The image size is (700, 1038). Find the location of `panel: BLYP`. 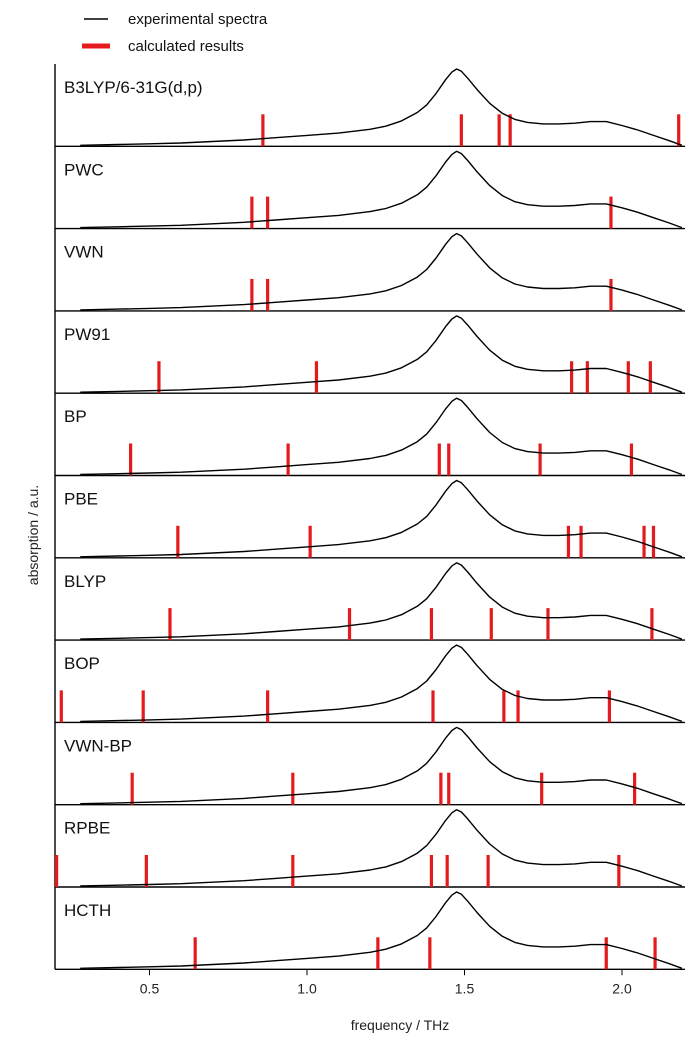

panel: BLYP is located at coordinates (370, 601).